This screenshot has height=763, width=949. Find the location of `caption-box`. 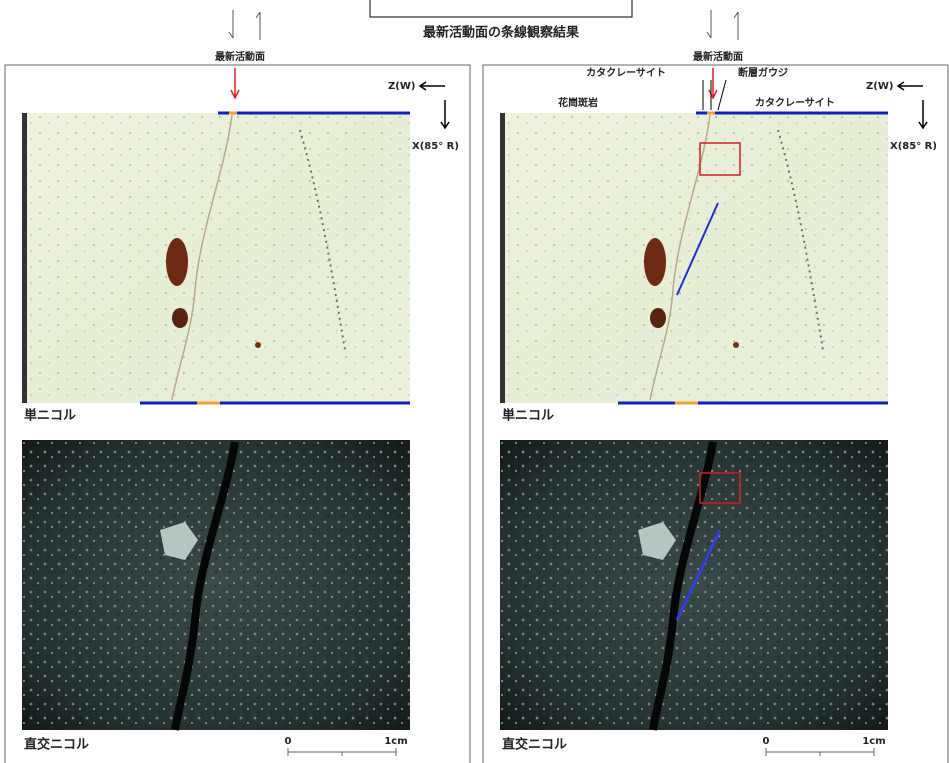

caption-box is located at coordinates (501, 9).